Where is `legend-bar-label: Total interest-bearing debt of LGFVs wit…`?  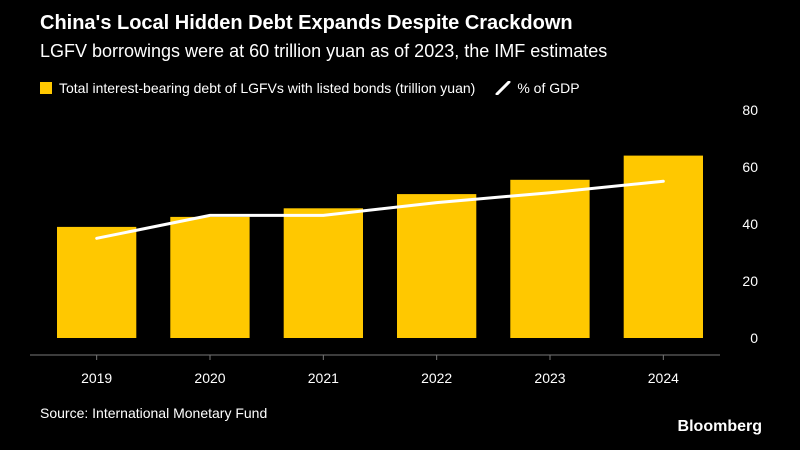
legend-bar-label: Total interest-bearing debt of LGFVs wit… is located at coordinates (267, 88).